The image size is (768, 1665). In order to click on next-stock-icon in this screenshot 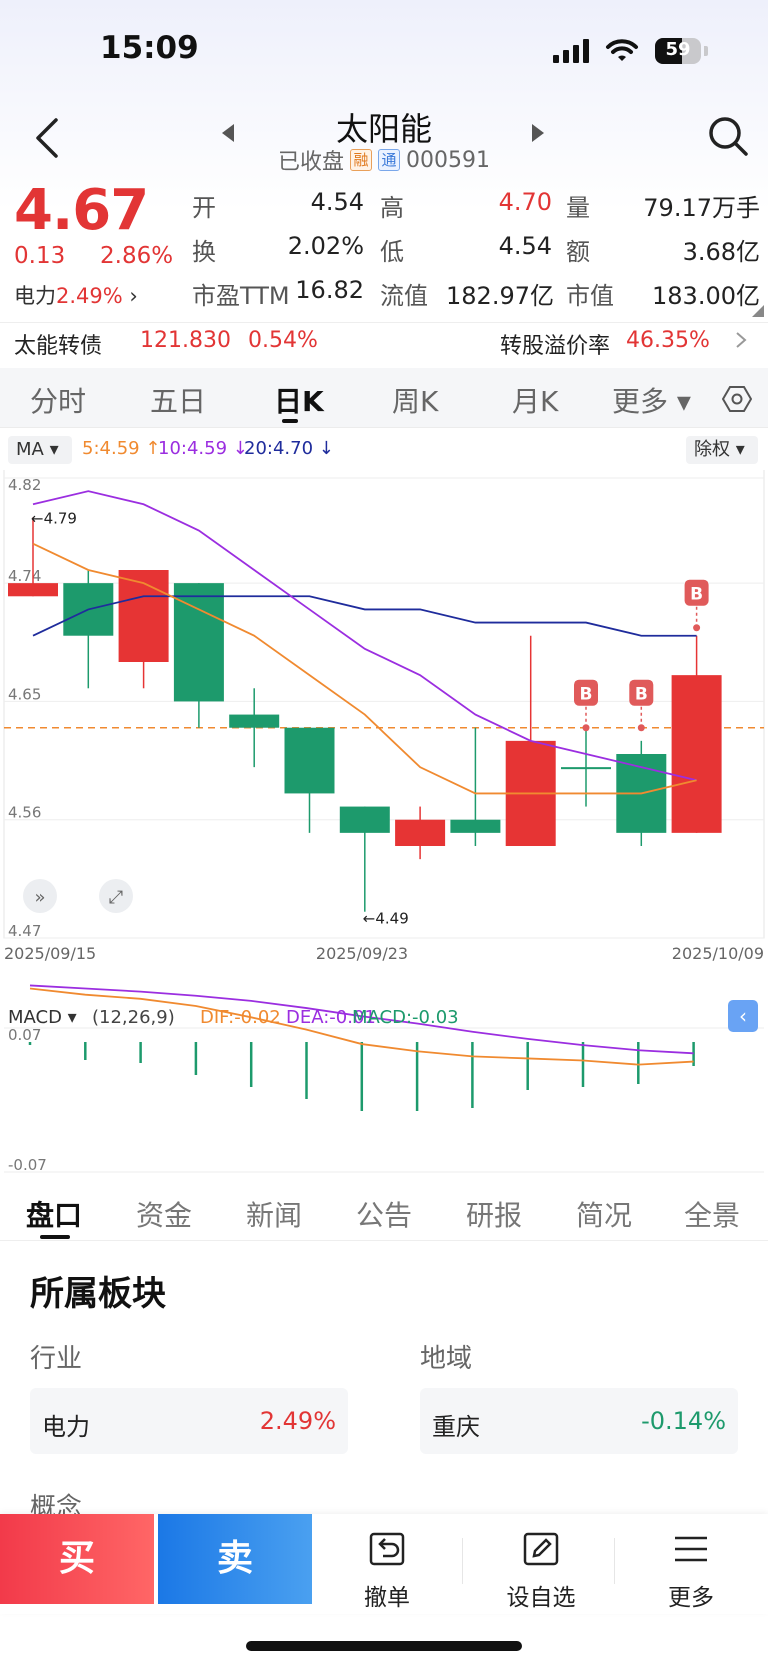, I will do `click(538, 133)`.